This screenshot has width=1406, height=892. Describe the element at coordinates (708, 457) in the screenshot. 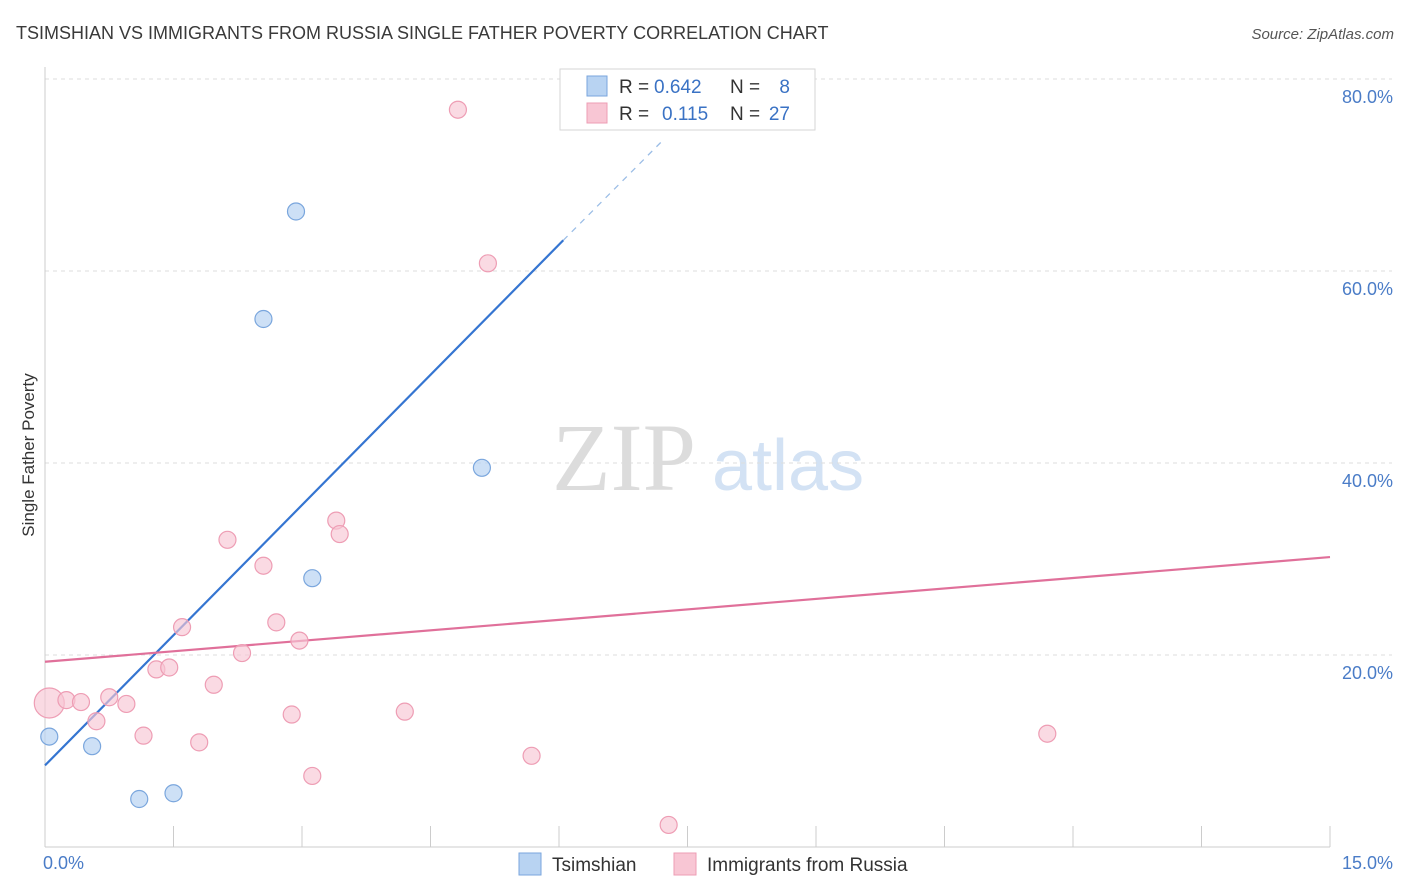

I see `watermark: ZIP atlas` at that location.